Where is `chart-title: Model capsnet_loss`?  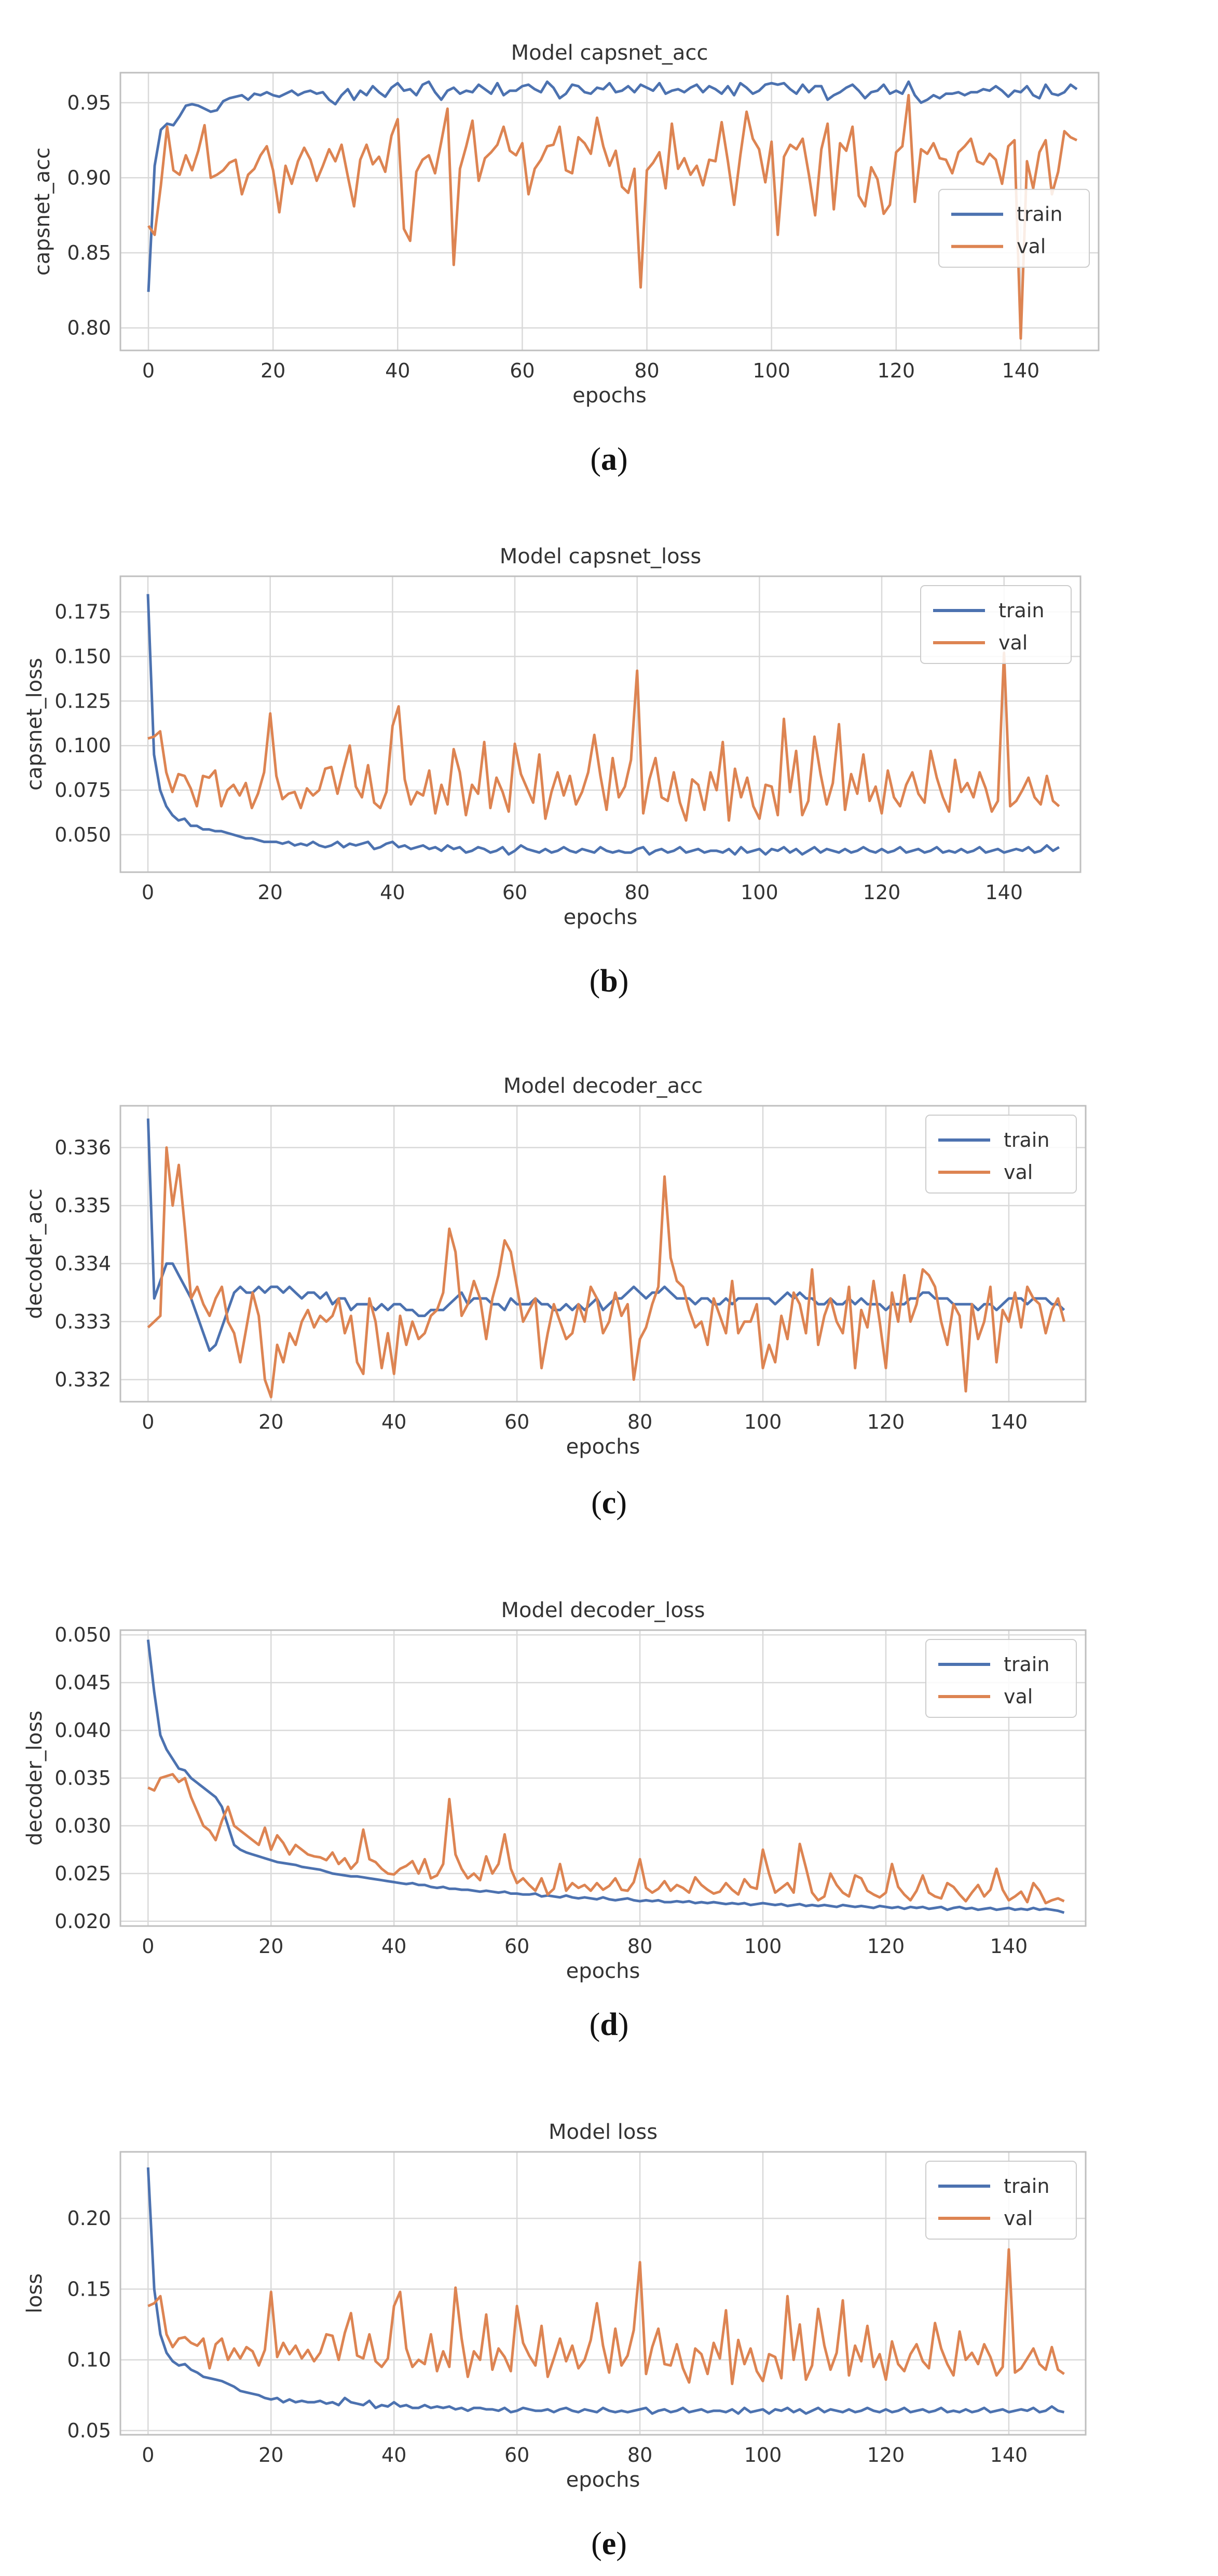 chart-title: Model capsnet_loss is located at coordinates (600, 556).